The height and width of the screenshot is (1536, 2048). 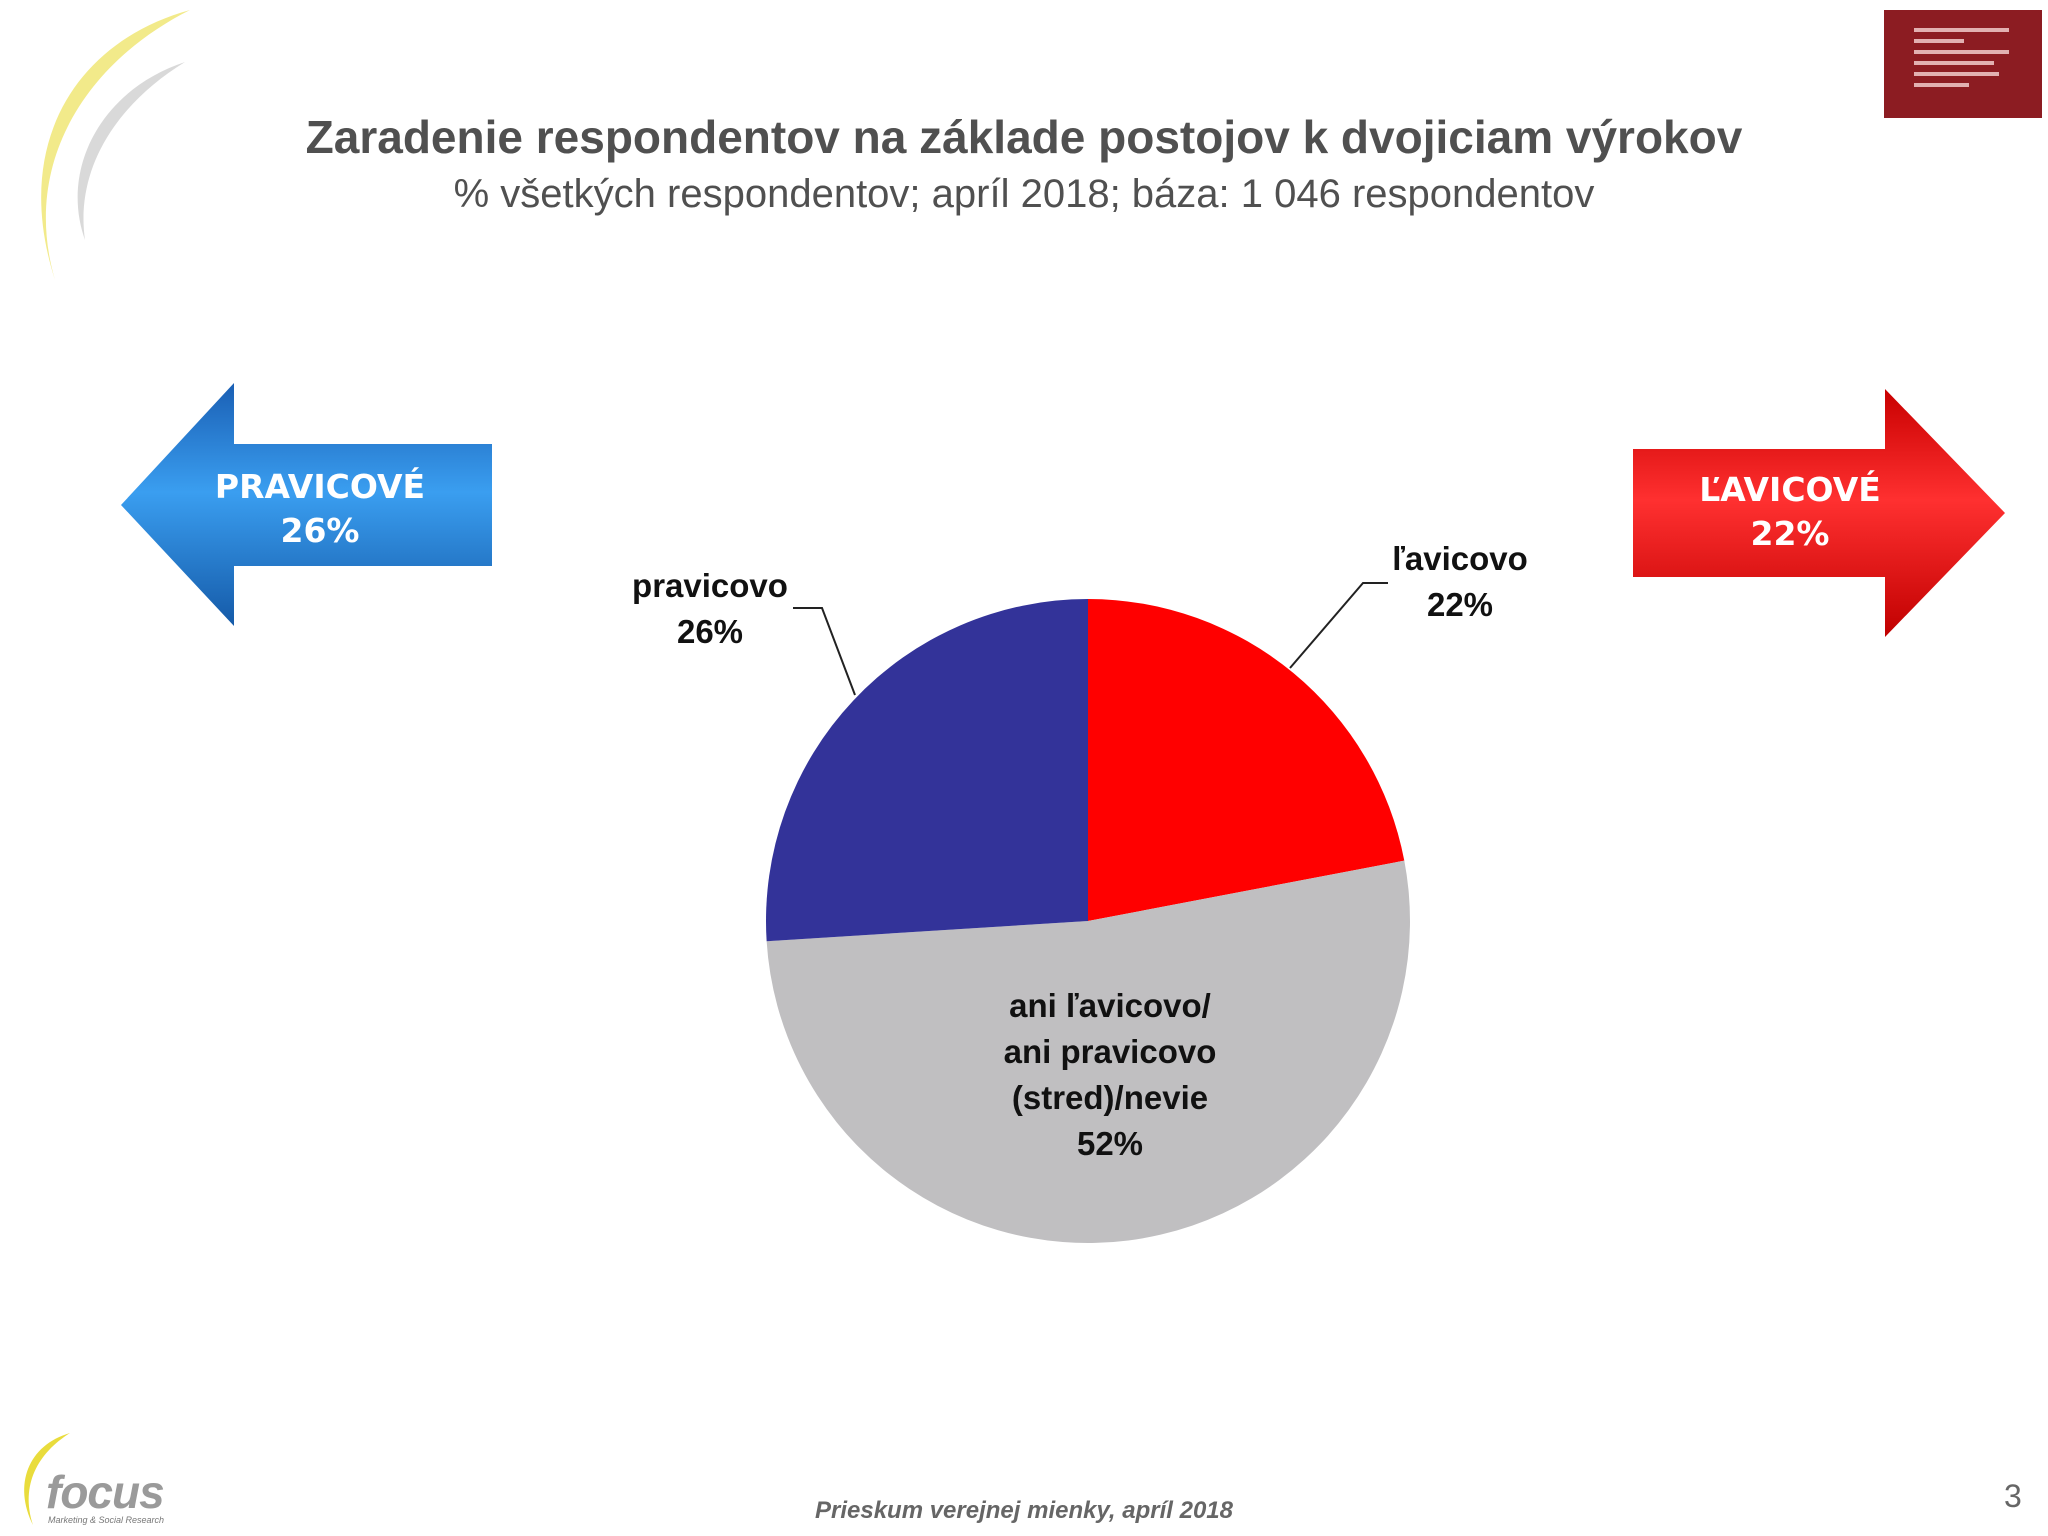 I want to click on pie-slice-pravicovo, so click(x=926, y=770).